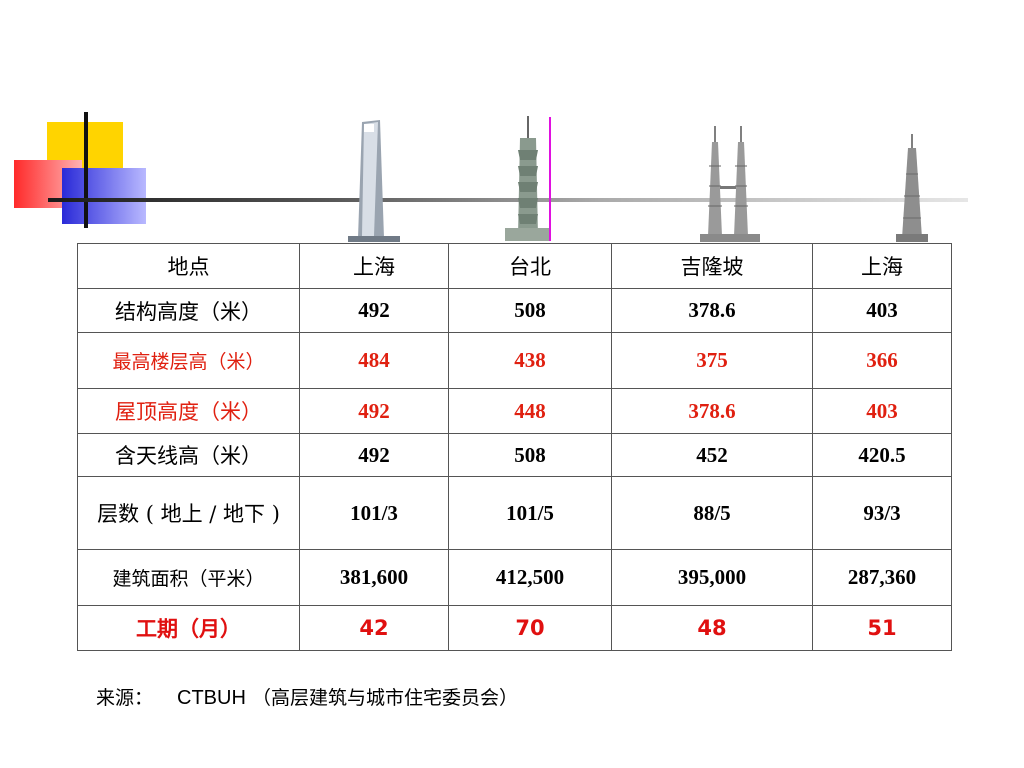 This screenshot has width=1024, height=768. I want to click on table-cell: 448, so click(530, 411).